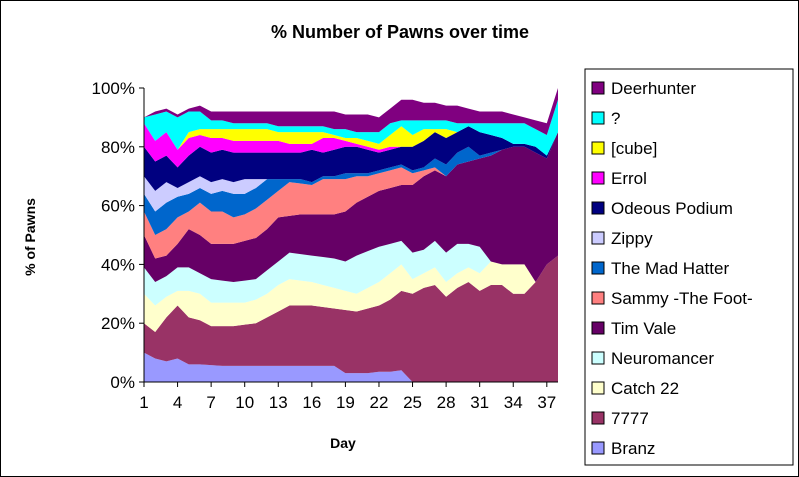 This screenshot has height=477, width=799. I want to click on area-the-mad-hatter, so click(351, 183).